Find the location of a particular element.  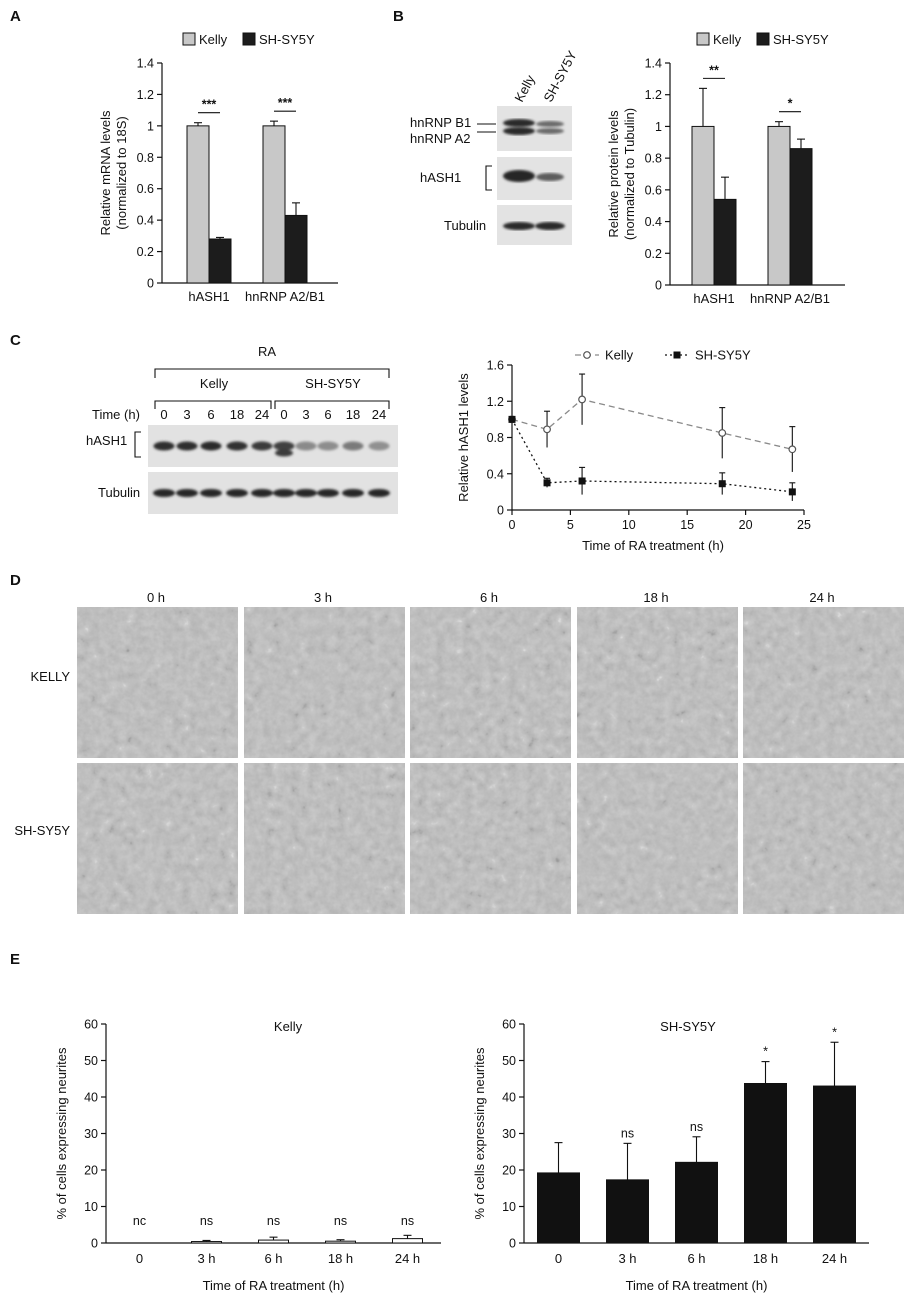

x-tick-label: 5 is located at coordinates (570, 525).